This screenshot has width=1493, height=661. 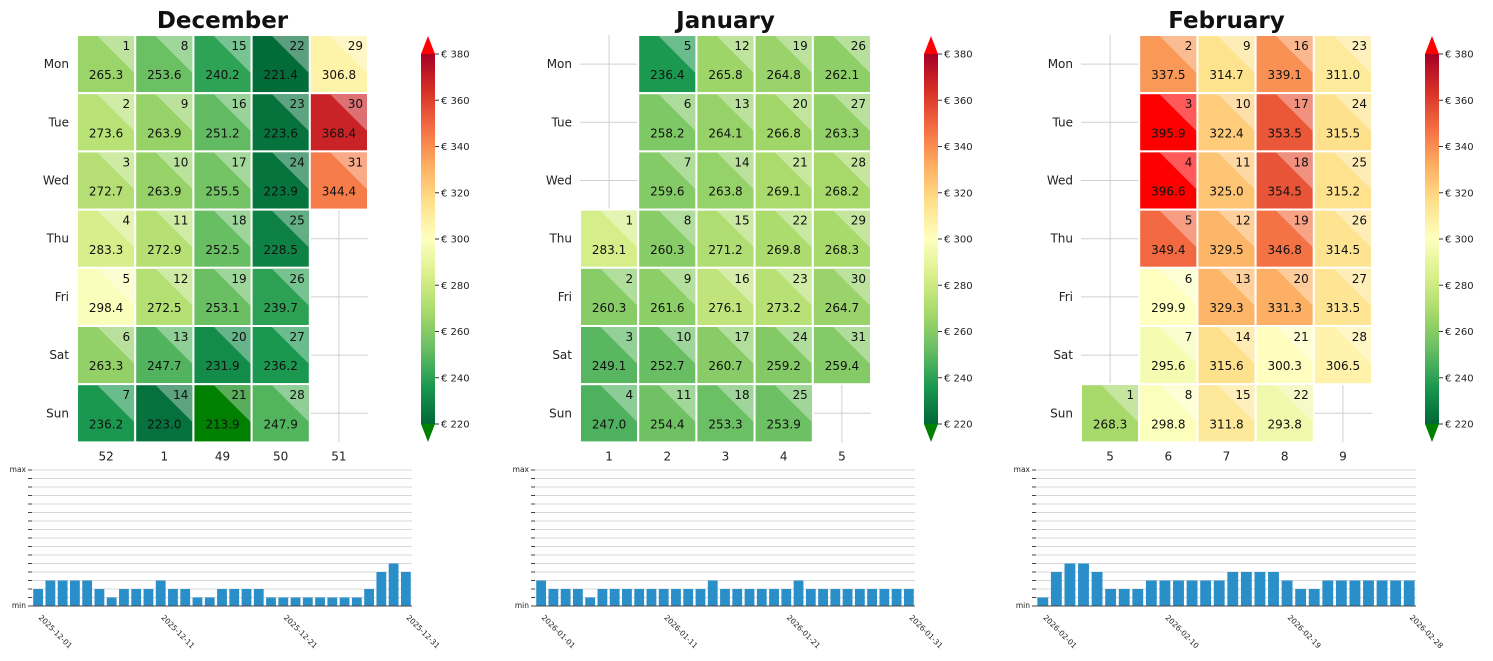 What do you see at coordinates (1343, 296) in the screenshot?
I see `day-cell: 27 313.5` at bounding box center [1343, 296].